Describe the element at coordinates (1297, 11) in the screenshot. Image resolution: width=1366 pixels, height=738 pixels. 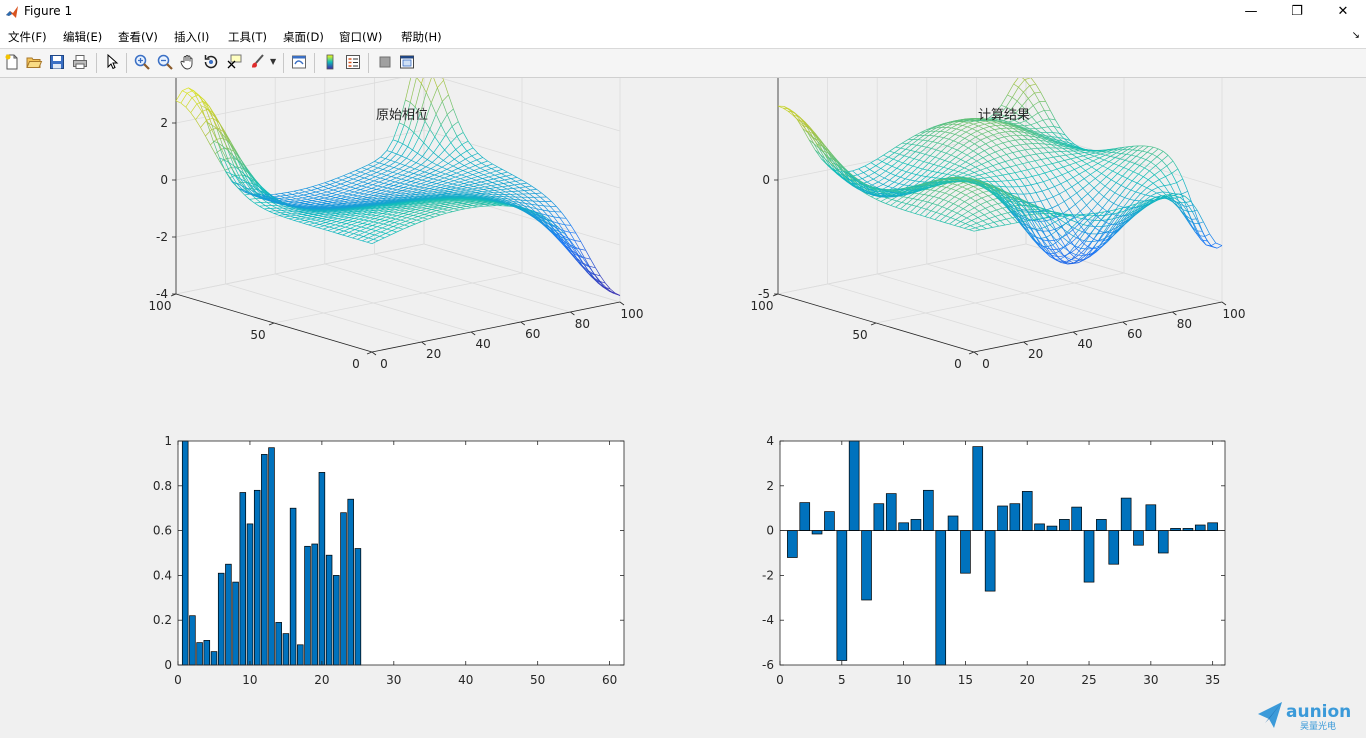
I see `maximize-button: ❐` at that location.